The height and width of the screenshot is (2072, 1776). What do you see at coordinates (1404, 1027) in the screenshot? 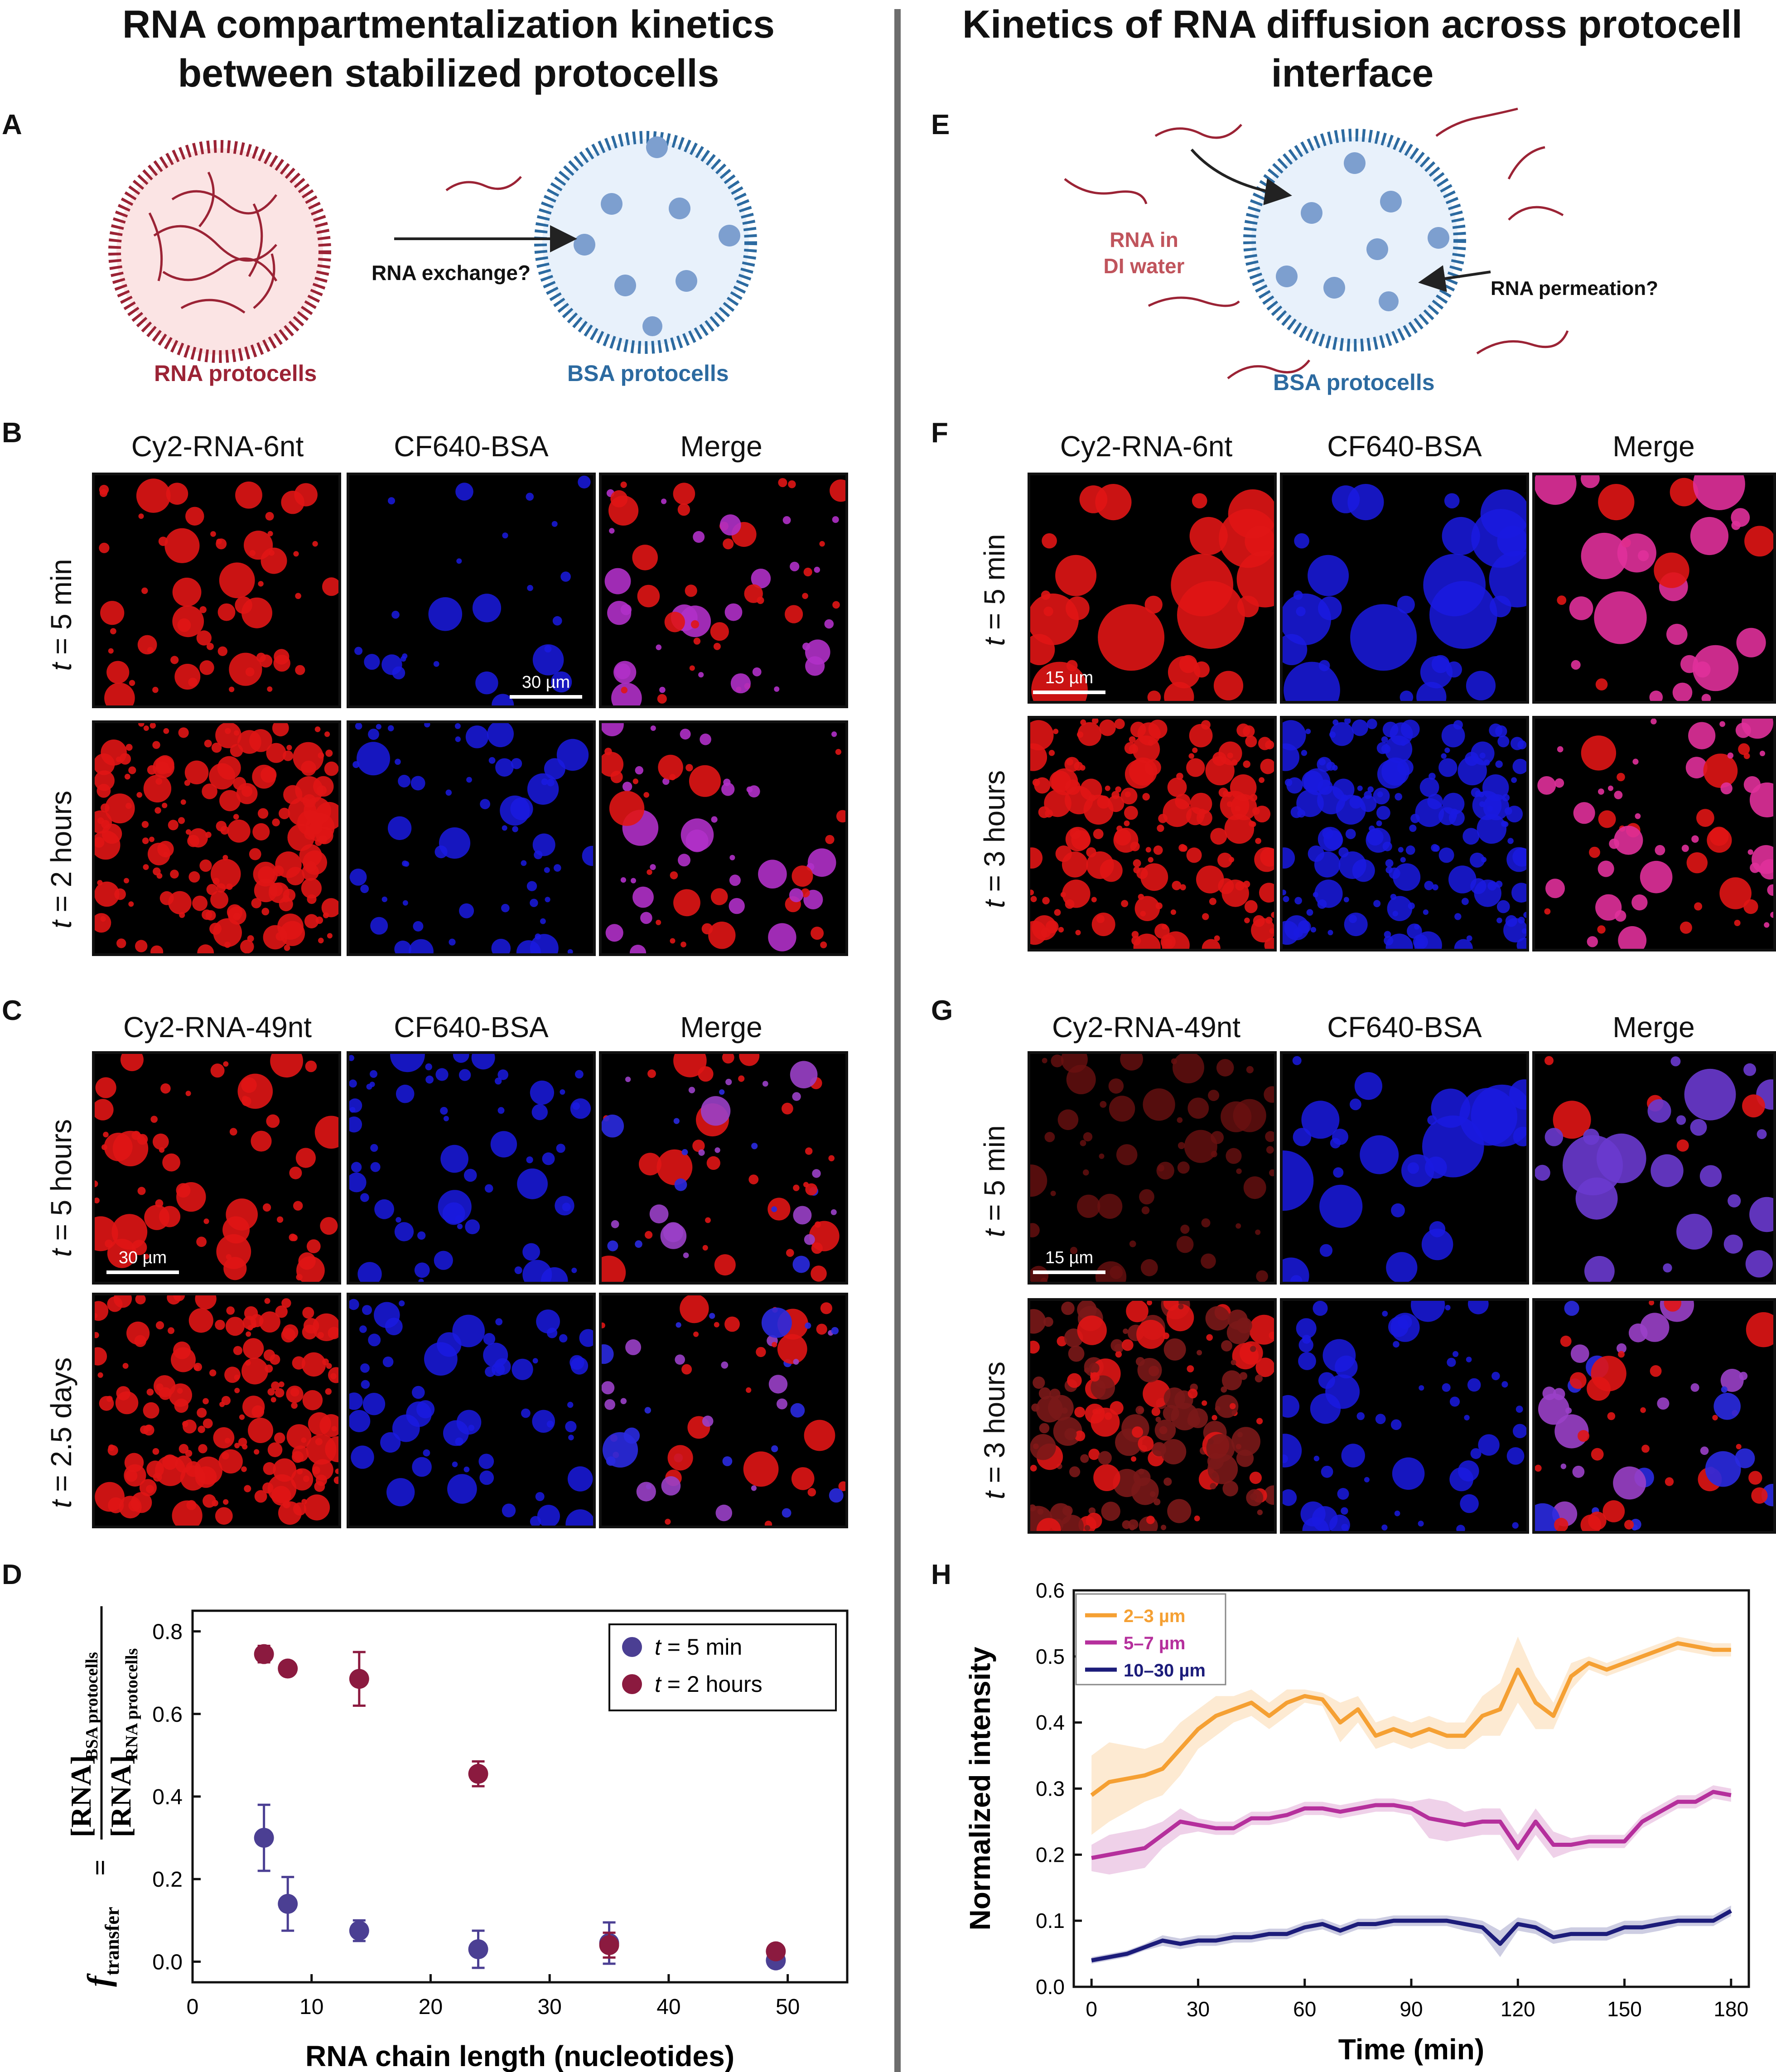
I see `grid-g-col-bsa: CF640-BSA` at bounding box center [1404, 1027].